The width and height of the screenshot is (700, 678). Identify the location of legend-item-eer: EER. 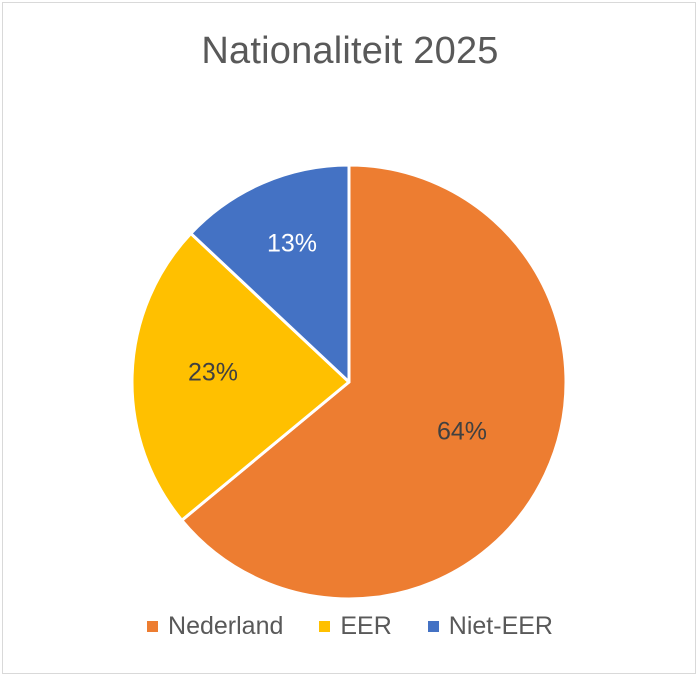
(355, 626).